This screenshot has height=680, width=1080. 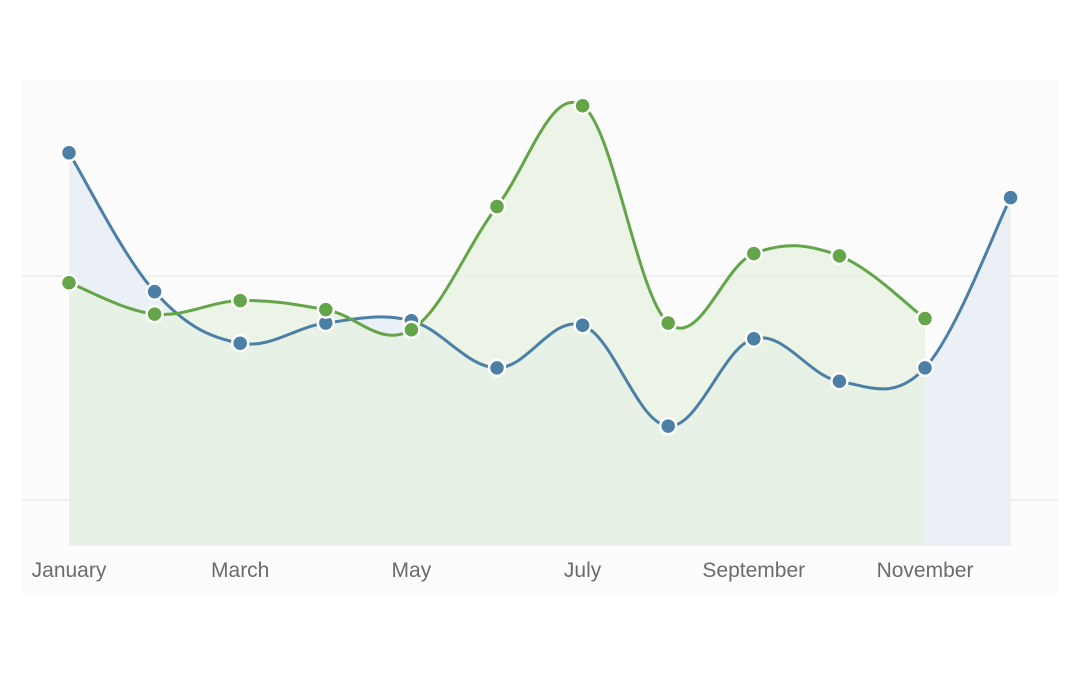 What do you see at coordinates (240, 570) in the screenshot?
I see `x-tick-label: March` at bounding box center [240, 570].